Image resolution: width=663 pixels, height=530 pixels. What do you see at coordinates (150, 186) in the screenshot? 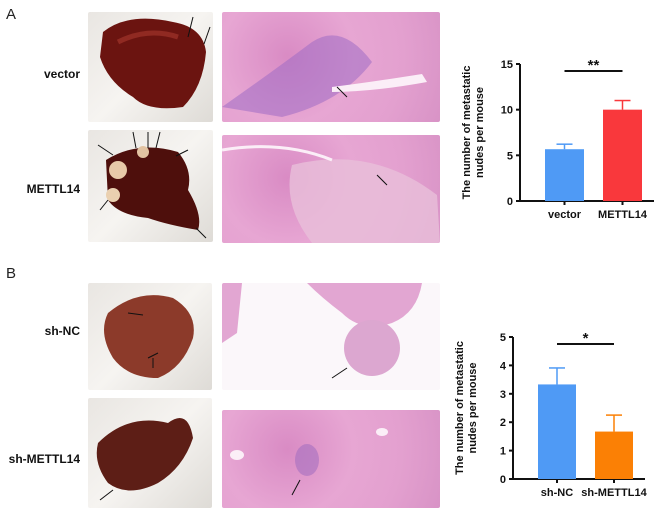
I see `liver-photo-mettl14` at bounding box center [150, 186].